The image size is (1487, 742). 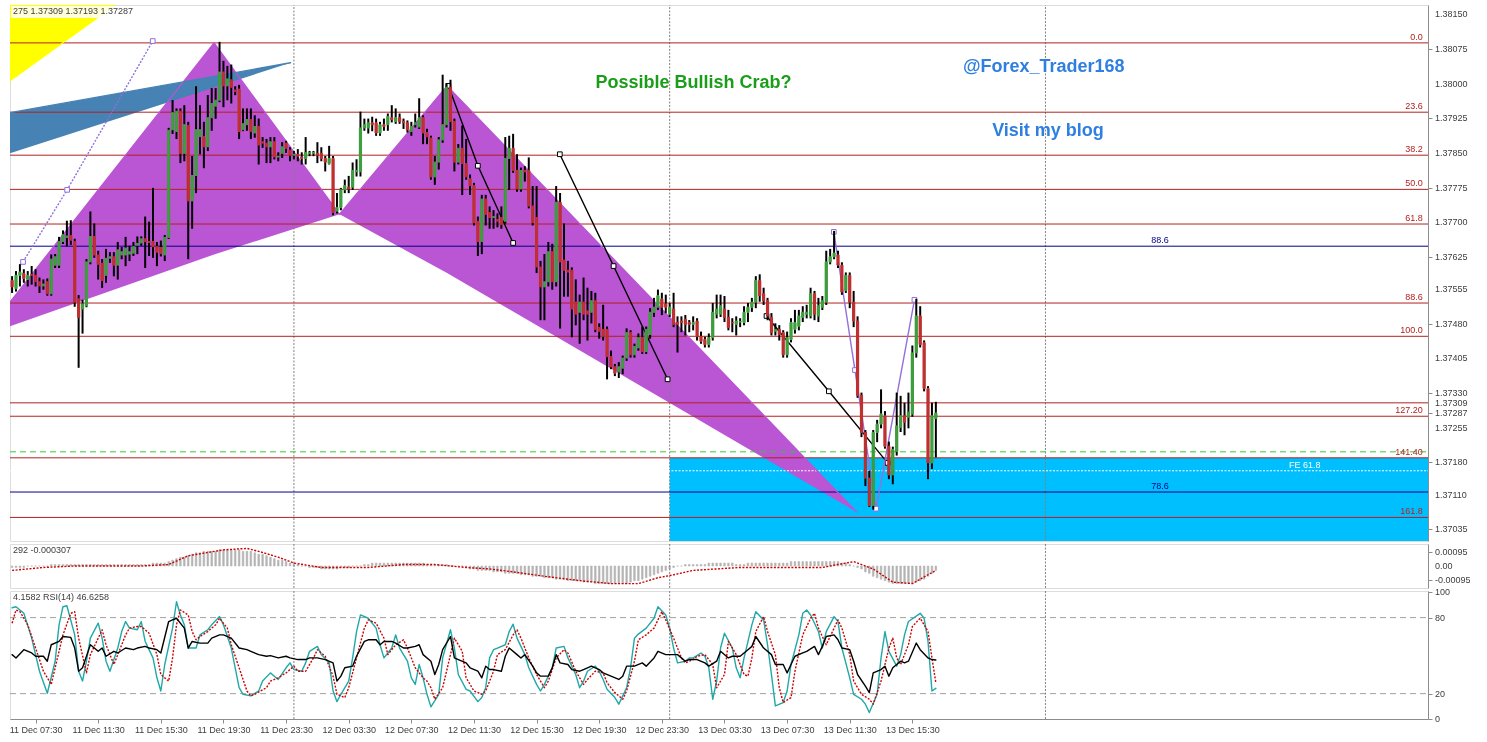 I want to click on annotation: 292 -0.000307, so click(x=42, y=550).